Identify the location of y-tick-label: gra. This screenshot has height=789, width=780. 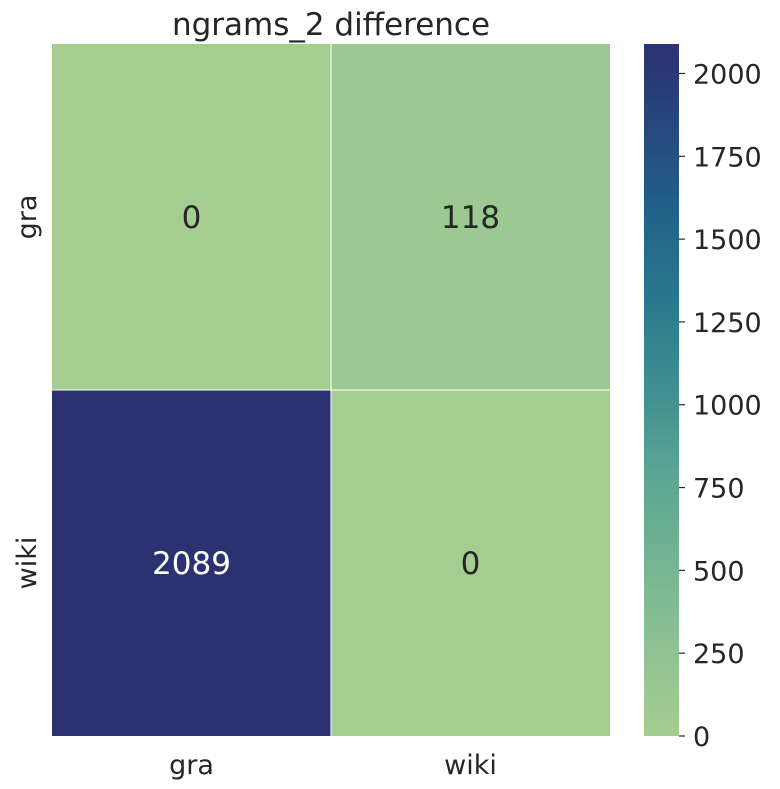
(27, 217).